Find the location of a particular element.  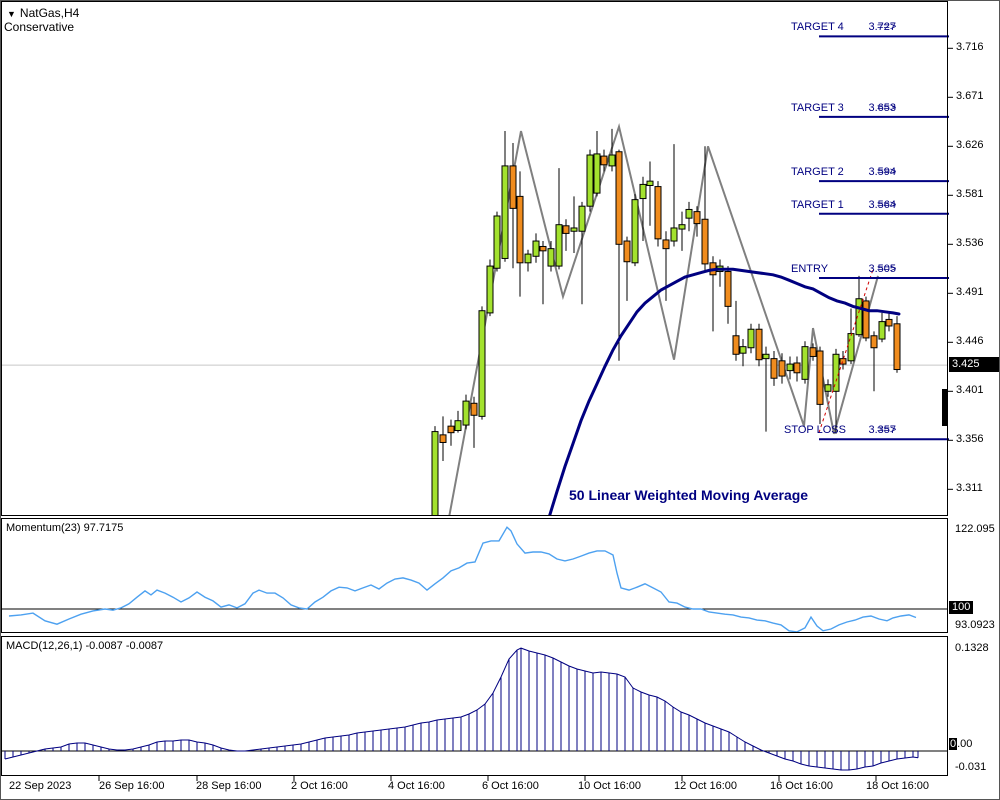

macd-zero-label: 0.00 is located at coordinates (960, 744).